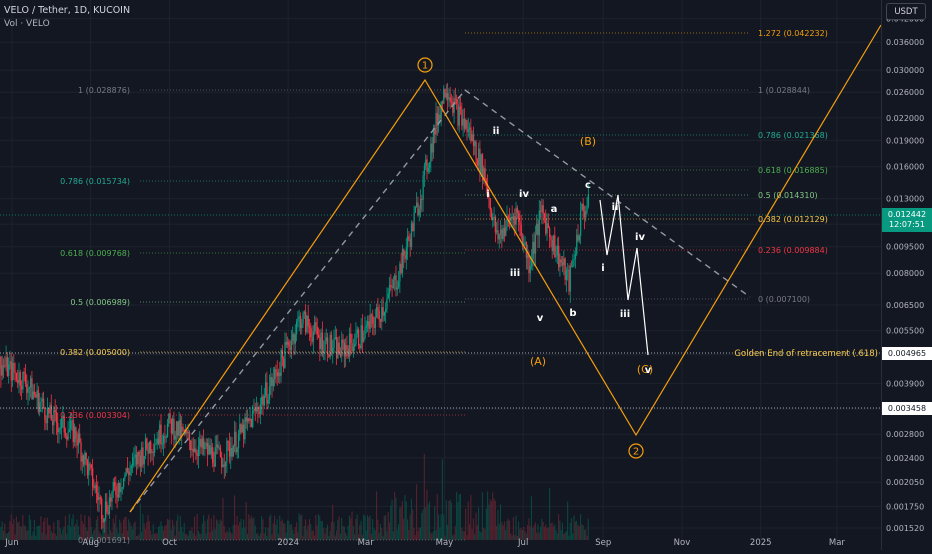 Image resolution: width=932 pixels, height=554 pixels. What do you see at coordinates (67, 10) in the screenshot?
I see `symbol-title: VELO / Tether, 1D, KUCOIN` at bounding box center [67, 10].